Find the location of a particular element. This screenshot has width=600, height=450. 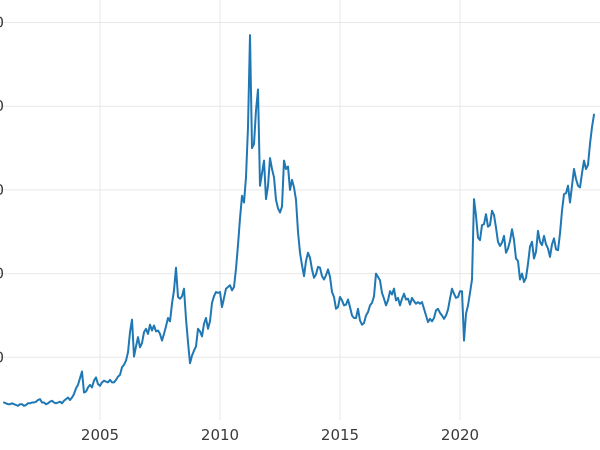

x-tick-label: 2020 is located at coordinates (460, 435).